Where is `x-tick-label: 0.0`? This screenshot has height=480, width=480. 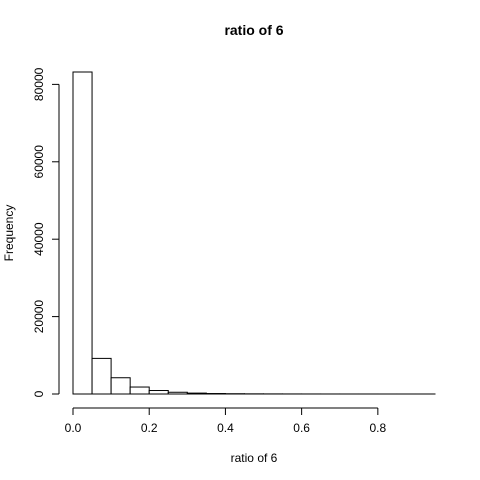 x-tick-label: 0.0 is located at coordinates (73, 428).